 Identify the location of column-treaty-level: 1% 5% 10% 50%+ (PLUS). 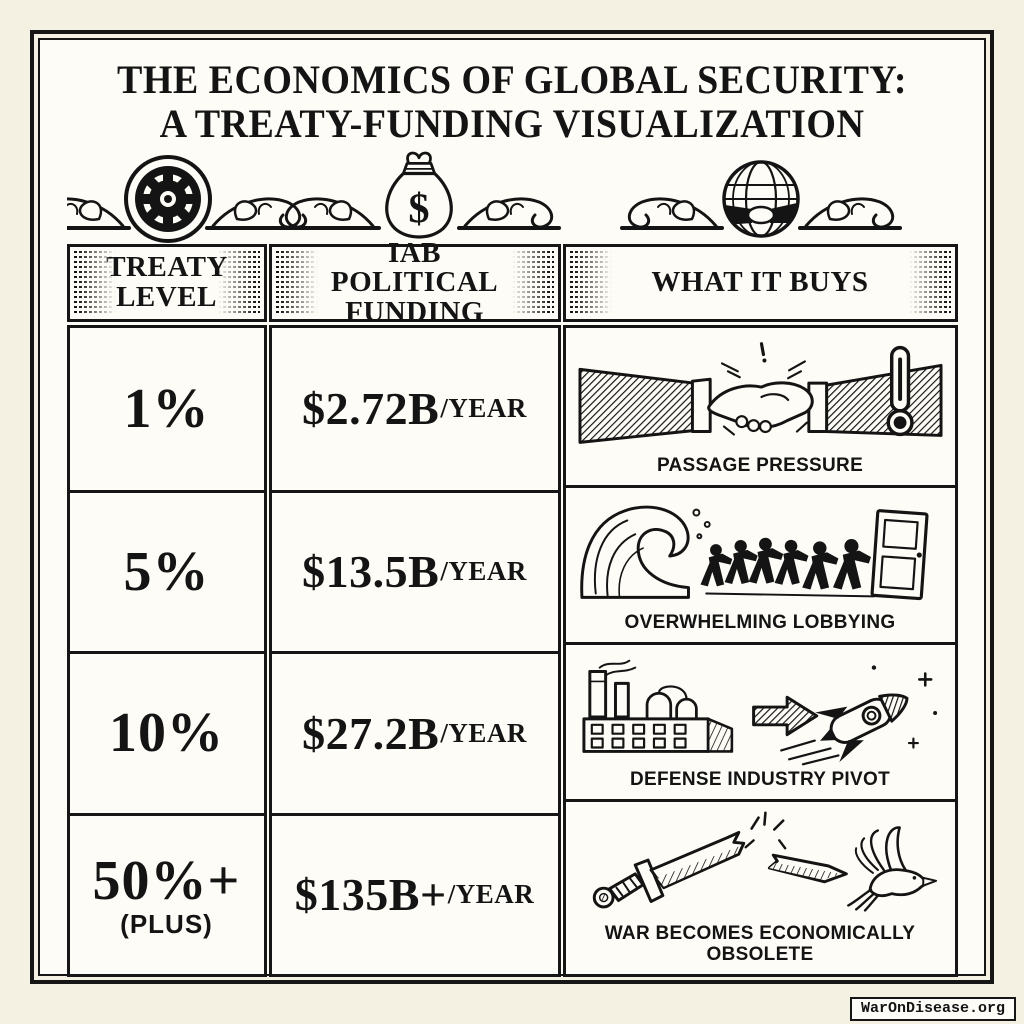
(166, 651).